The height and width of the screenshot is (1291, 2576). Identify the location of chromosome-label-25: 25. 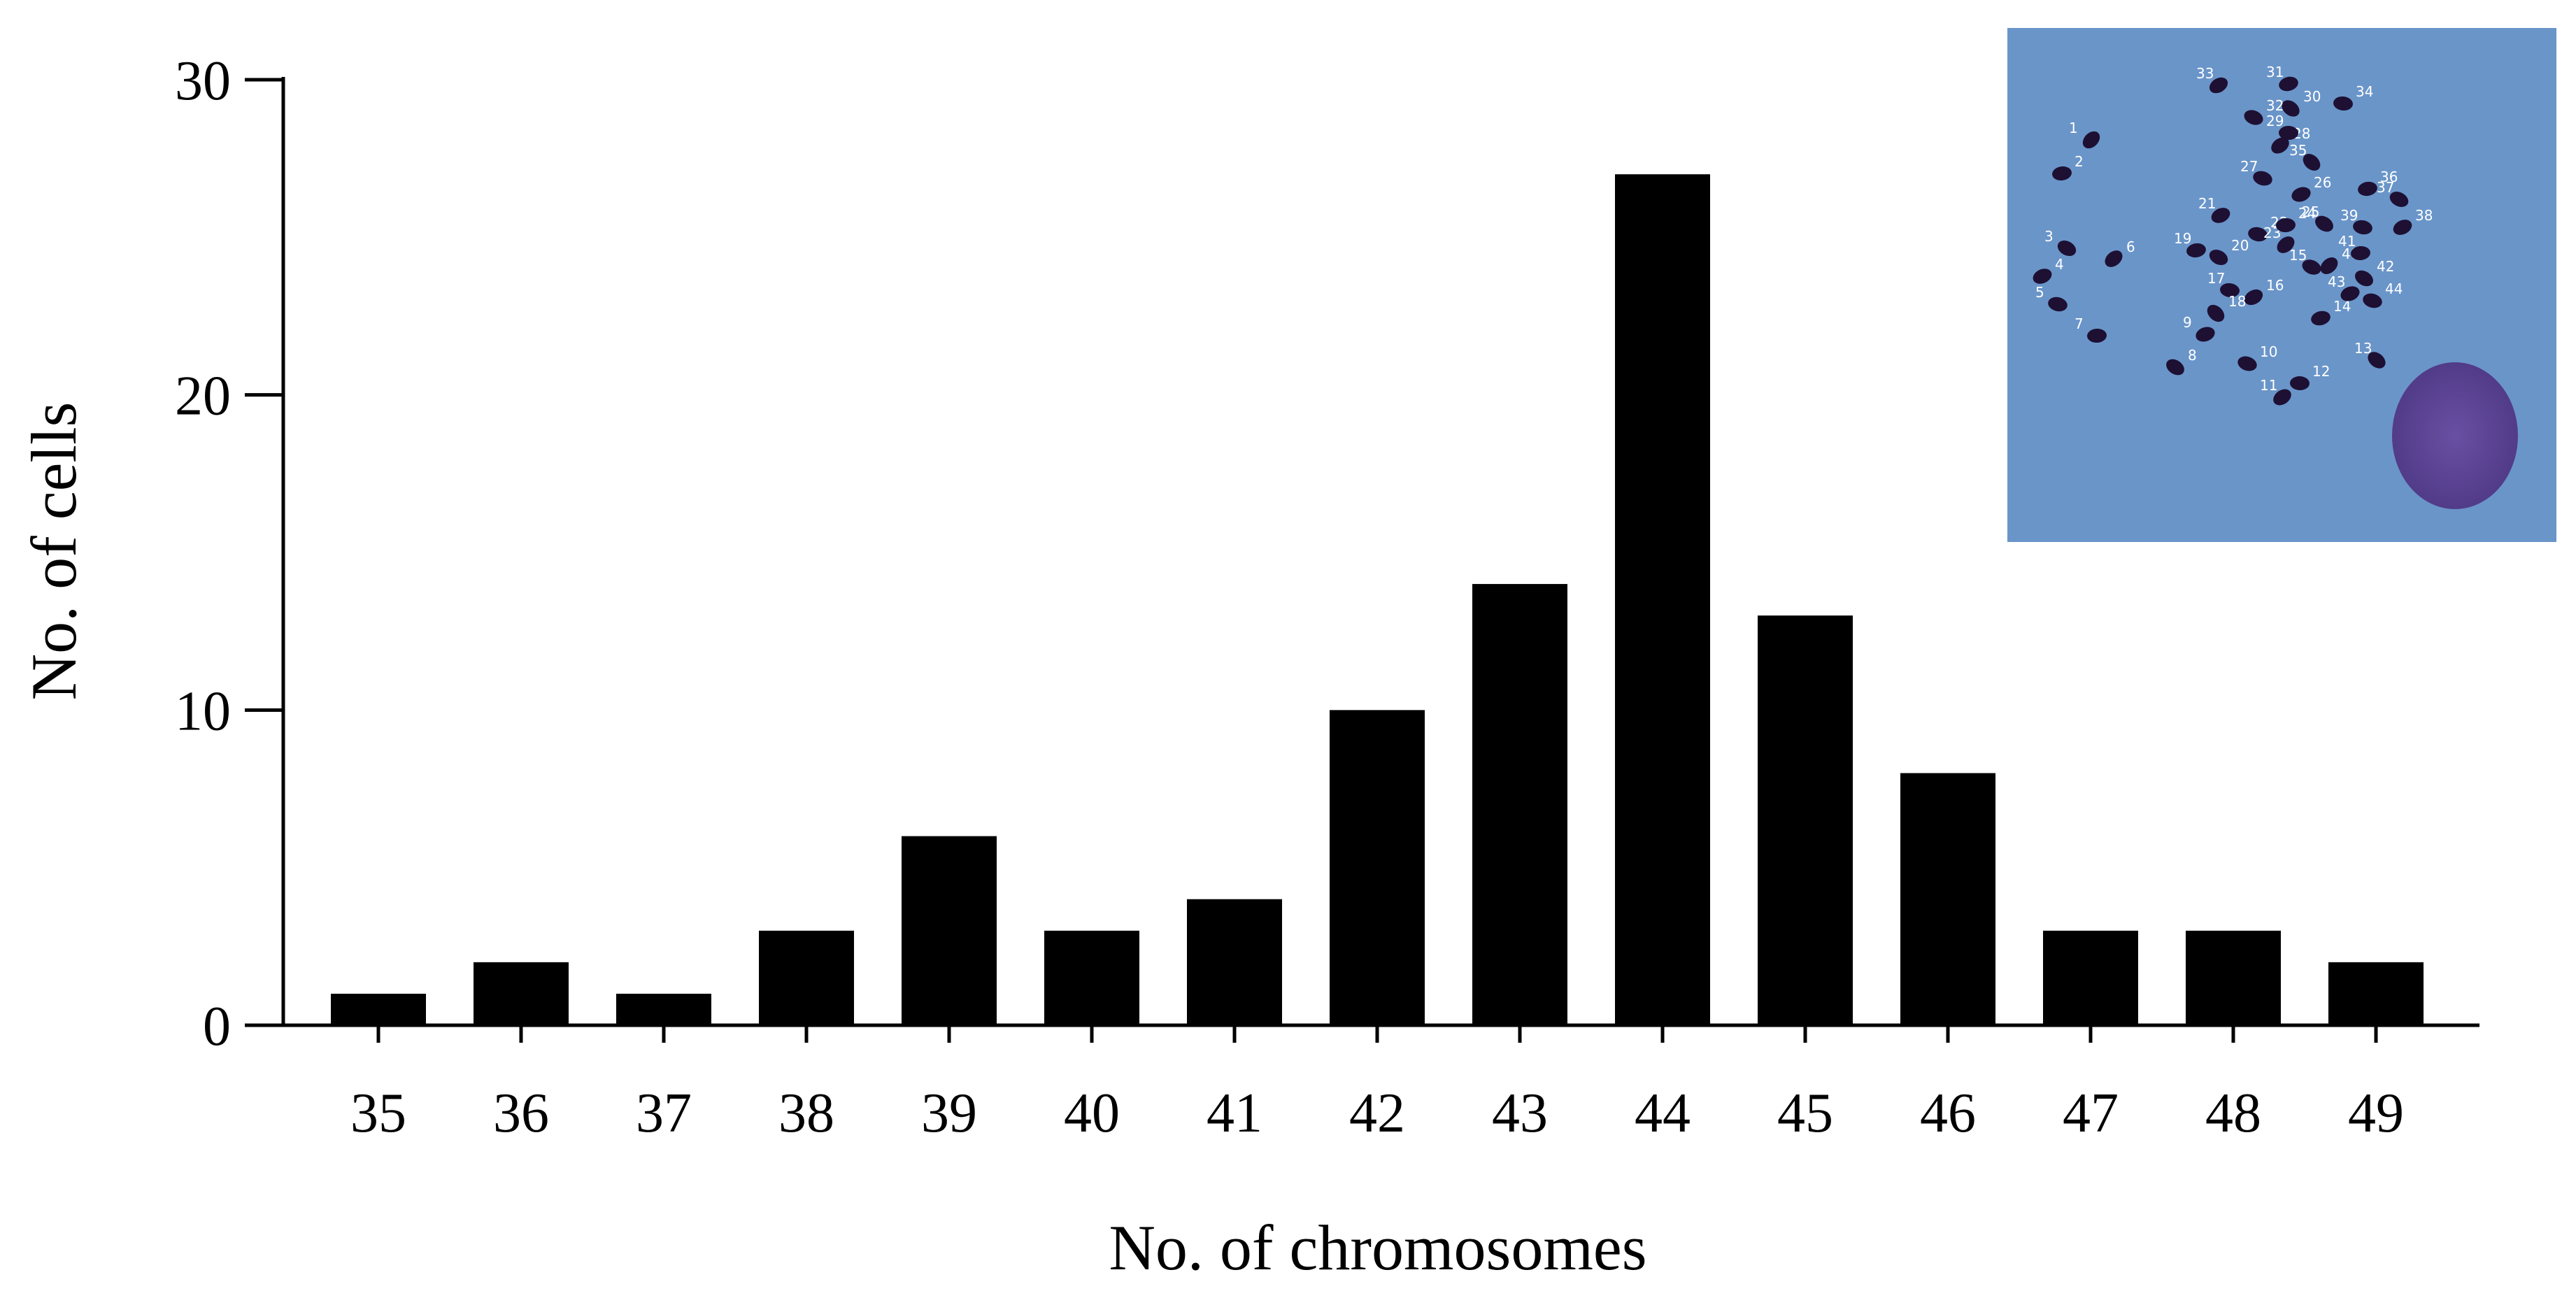
(2310, 212).